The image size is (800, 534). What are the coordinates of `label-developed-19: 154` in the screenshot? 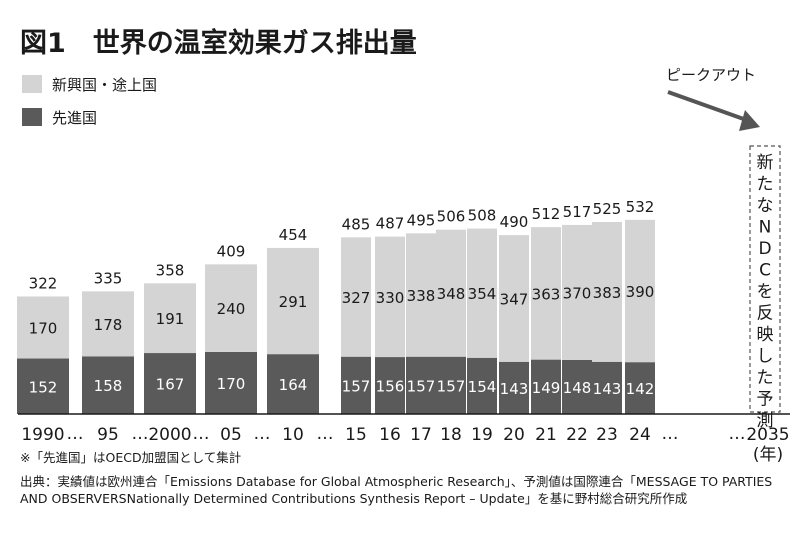 It's located at (482, 387).